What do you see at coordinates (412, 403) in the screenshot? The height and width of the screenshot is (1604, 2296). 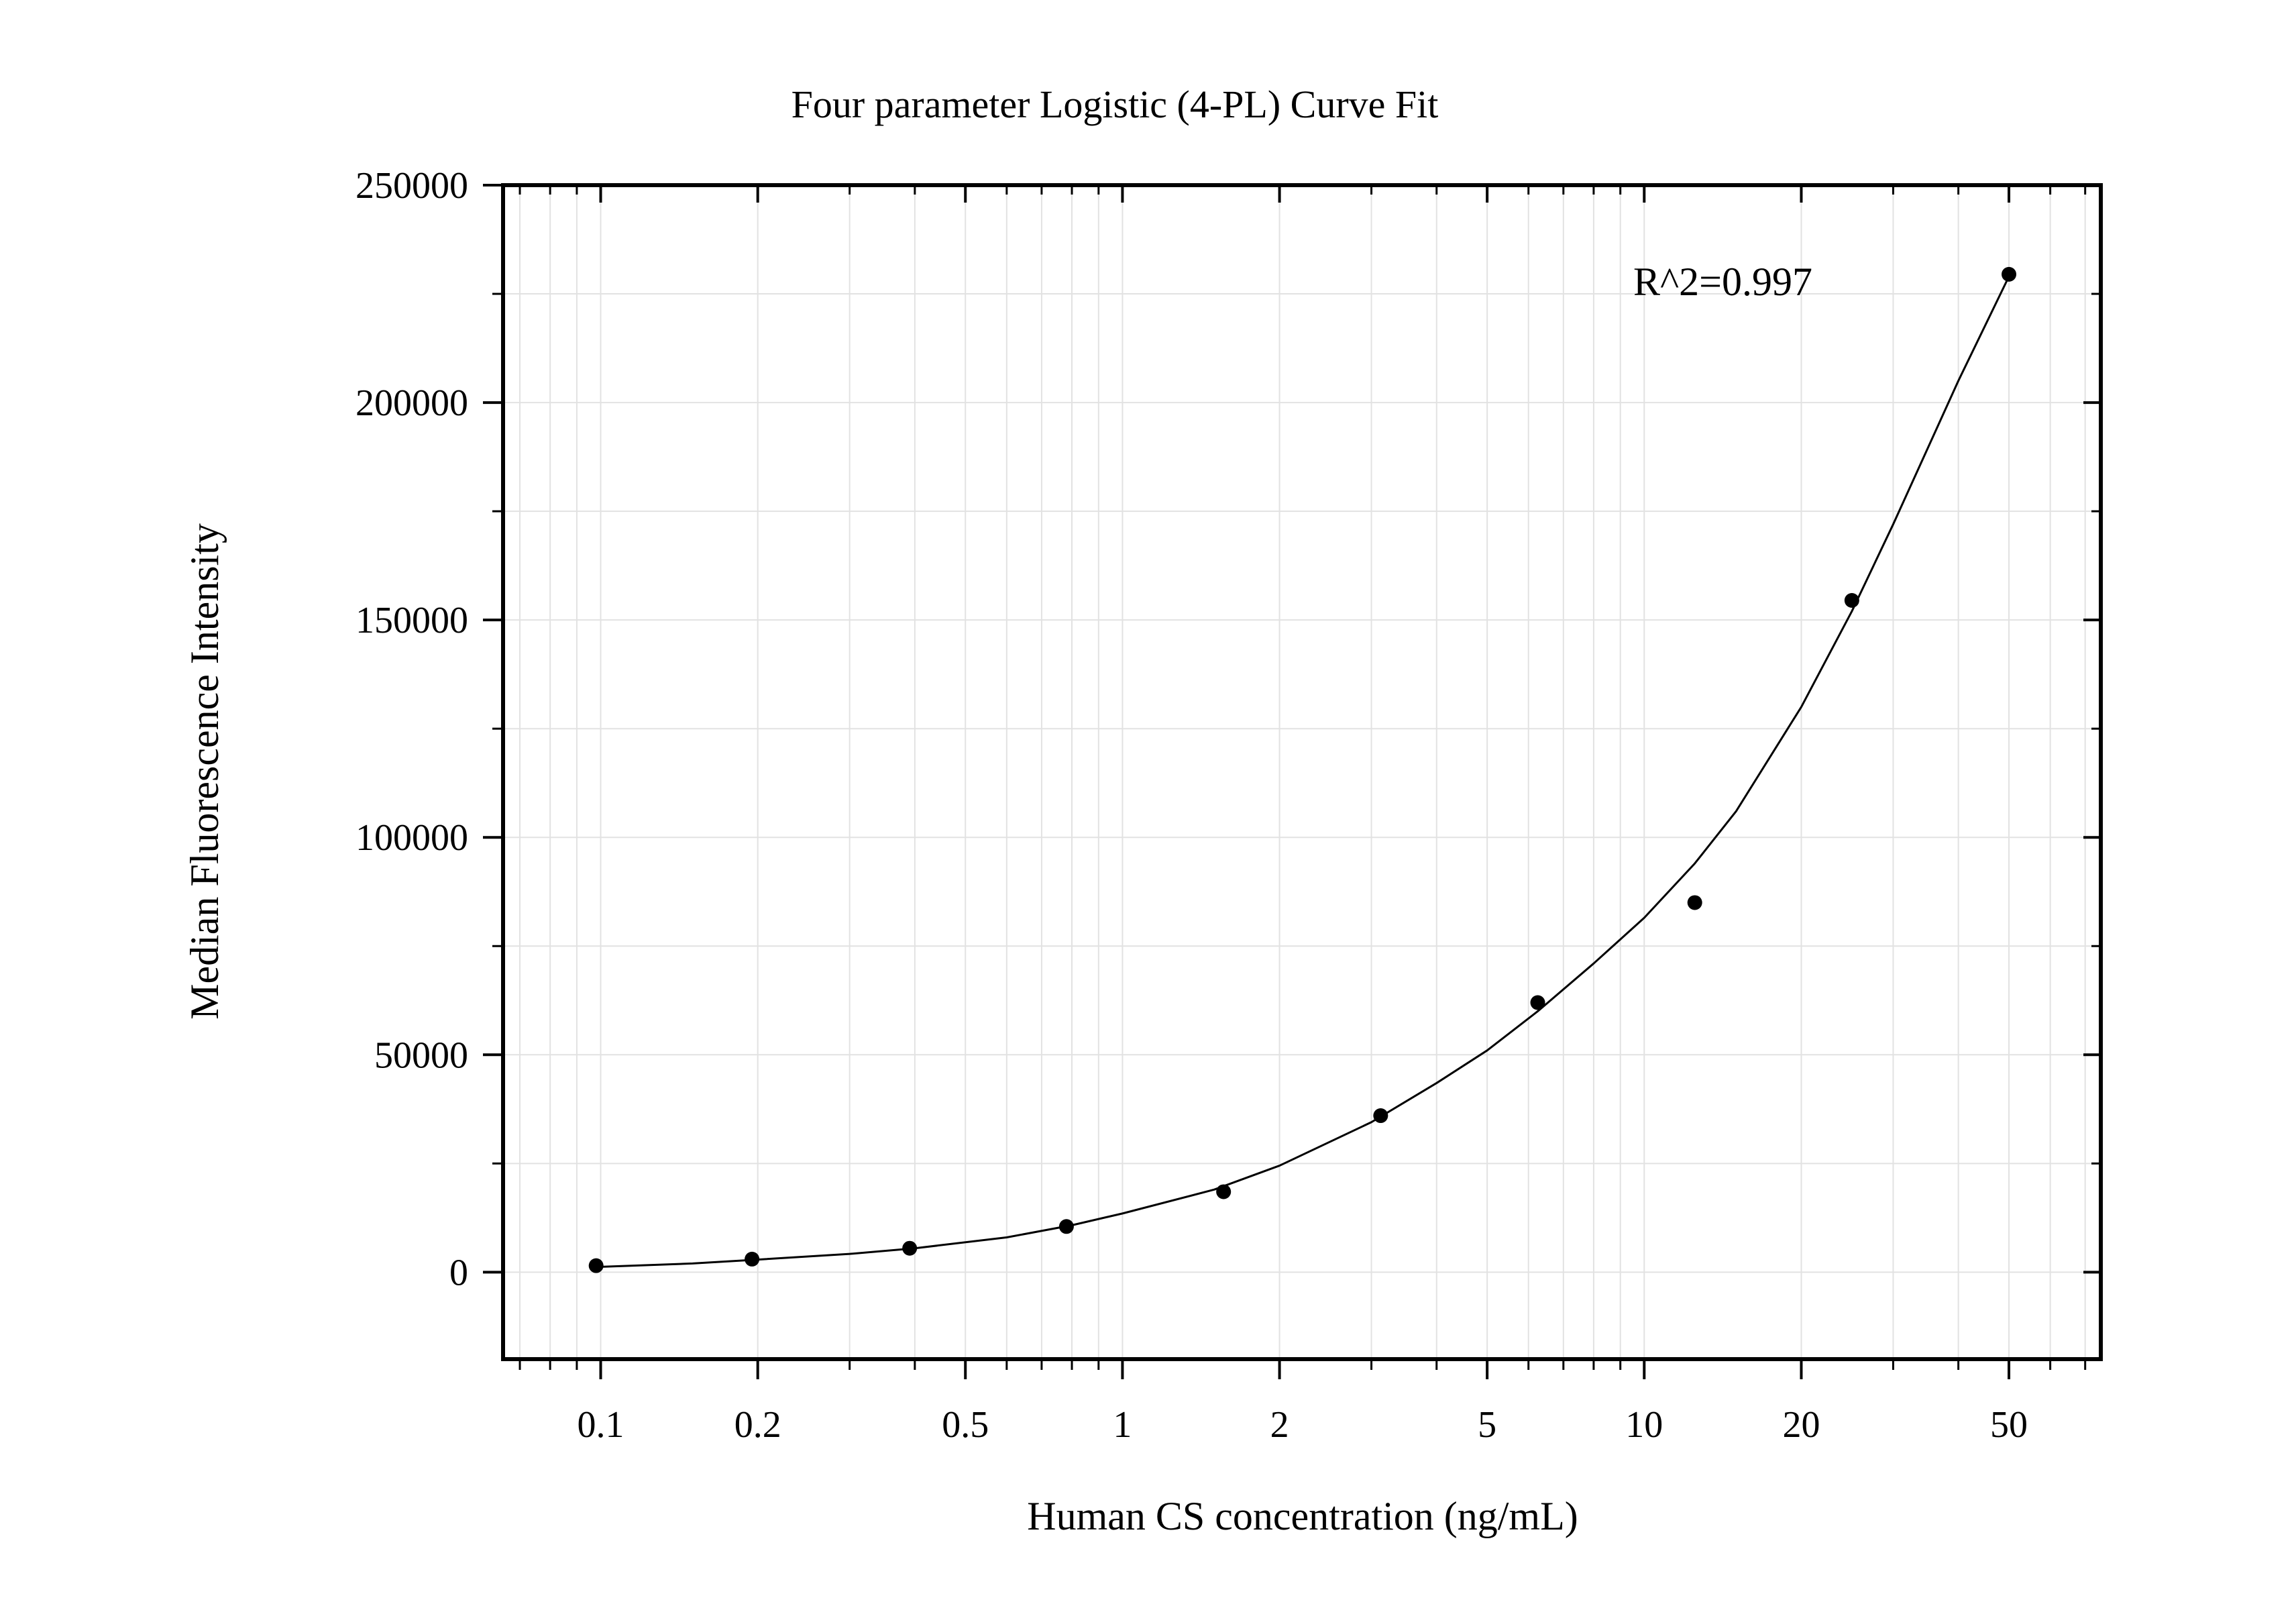 I see `y-tick-label: 200000` at bounding box center [412, 403].